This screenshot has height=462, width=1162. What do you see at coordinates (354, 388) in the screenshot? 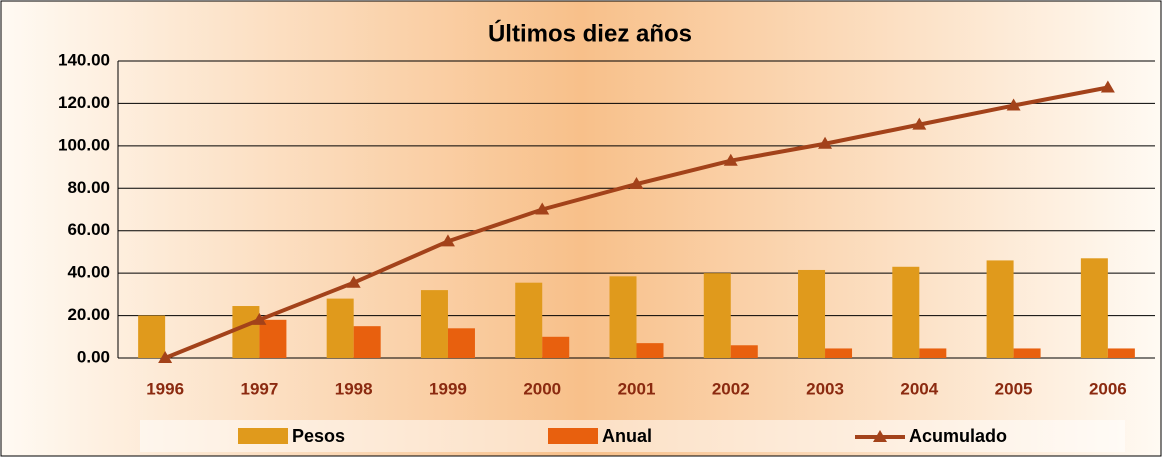
I see `x-tick-label: 1998` at bounding box center [354, 388].